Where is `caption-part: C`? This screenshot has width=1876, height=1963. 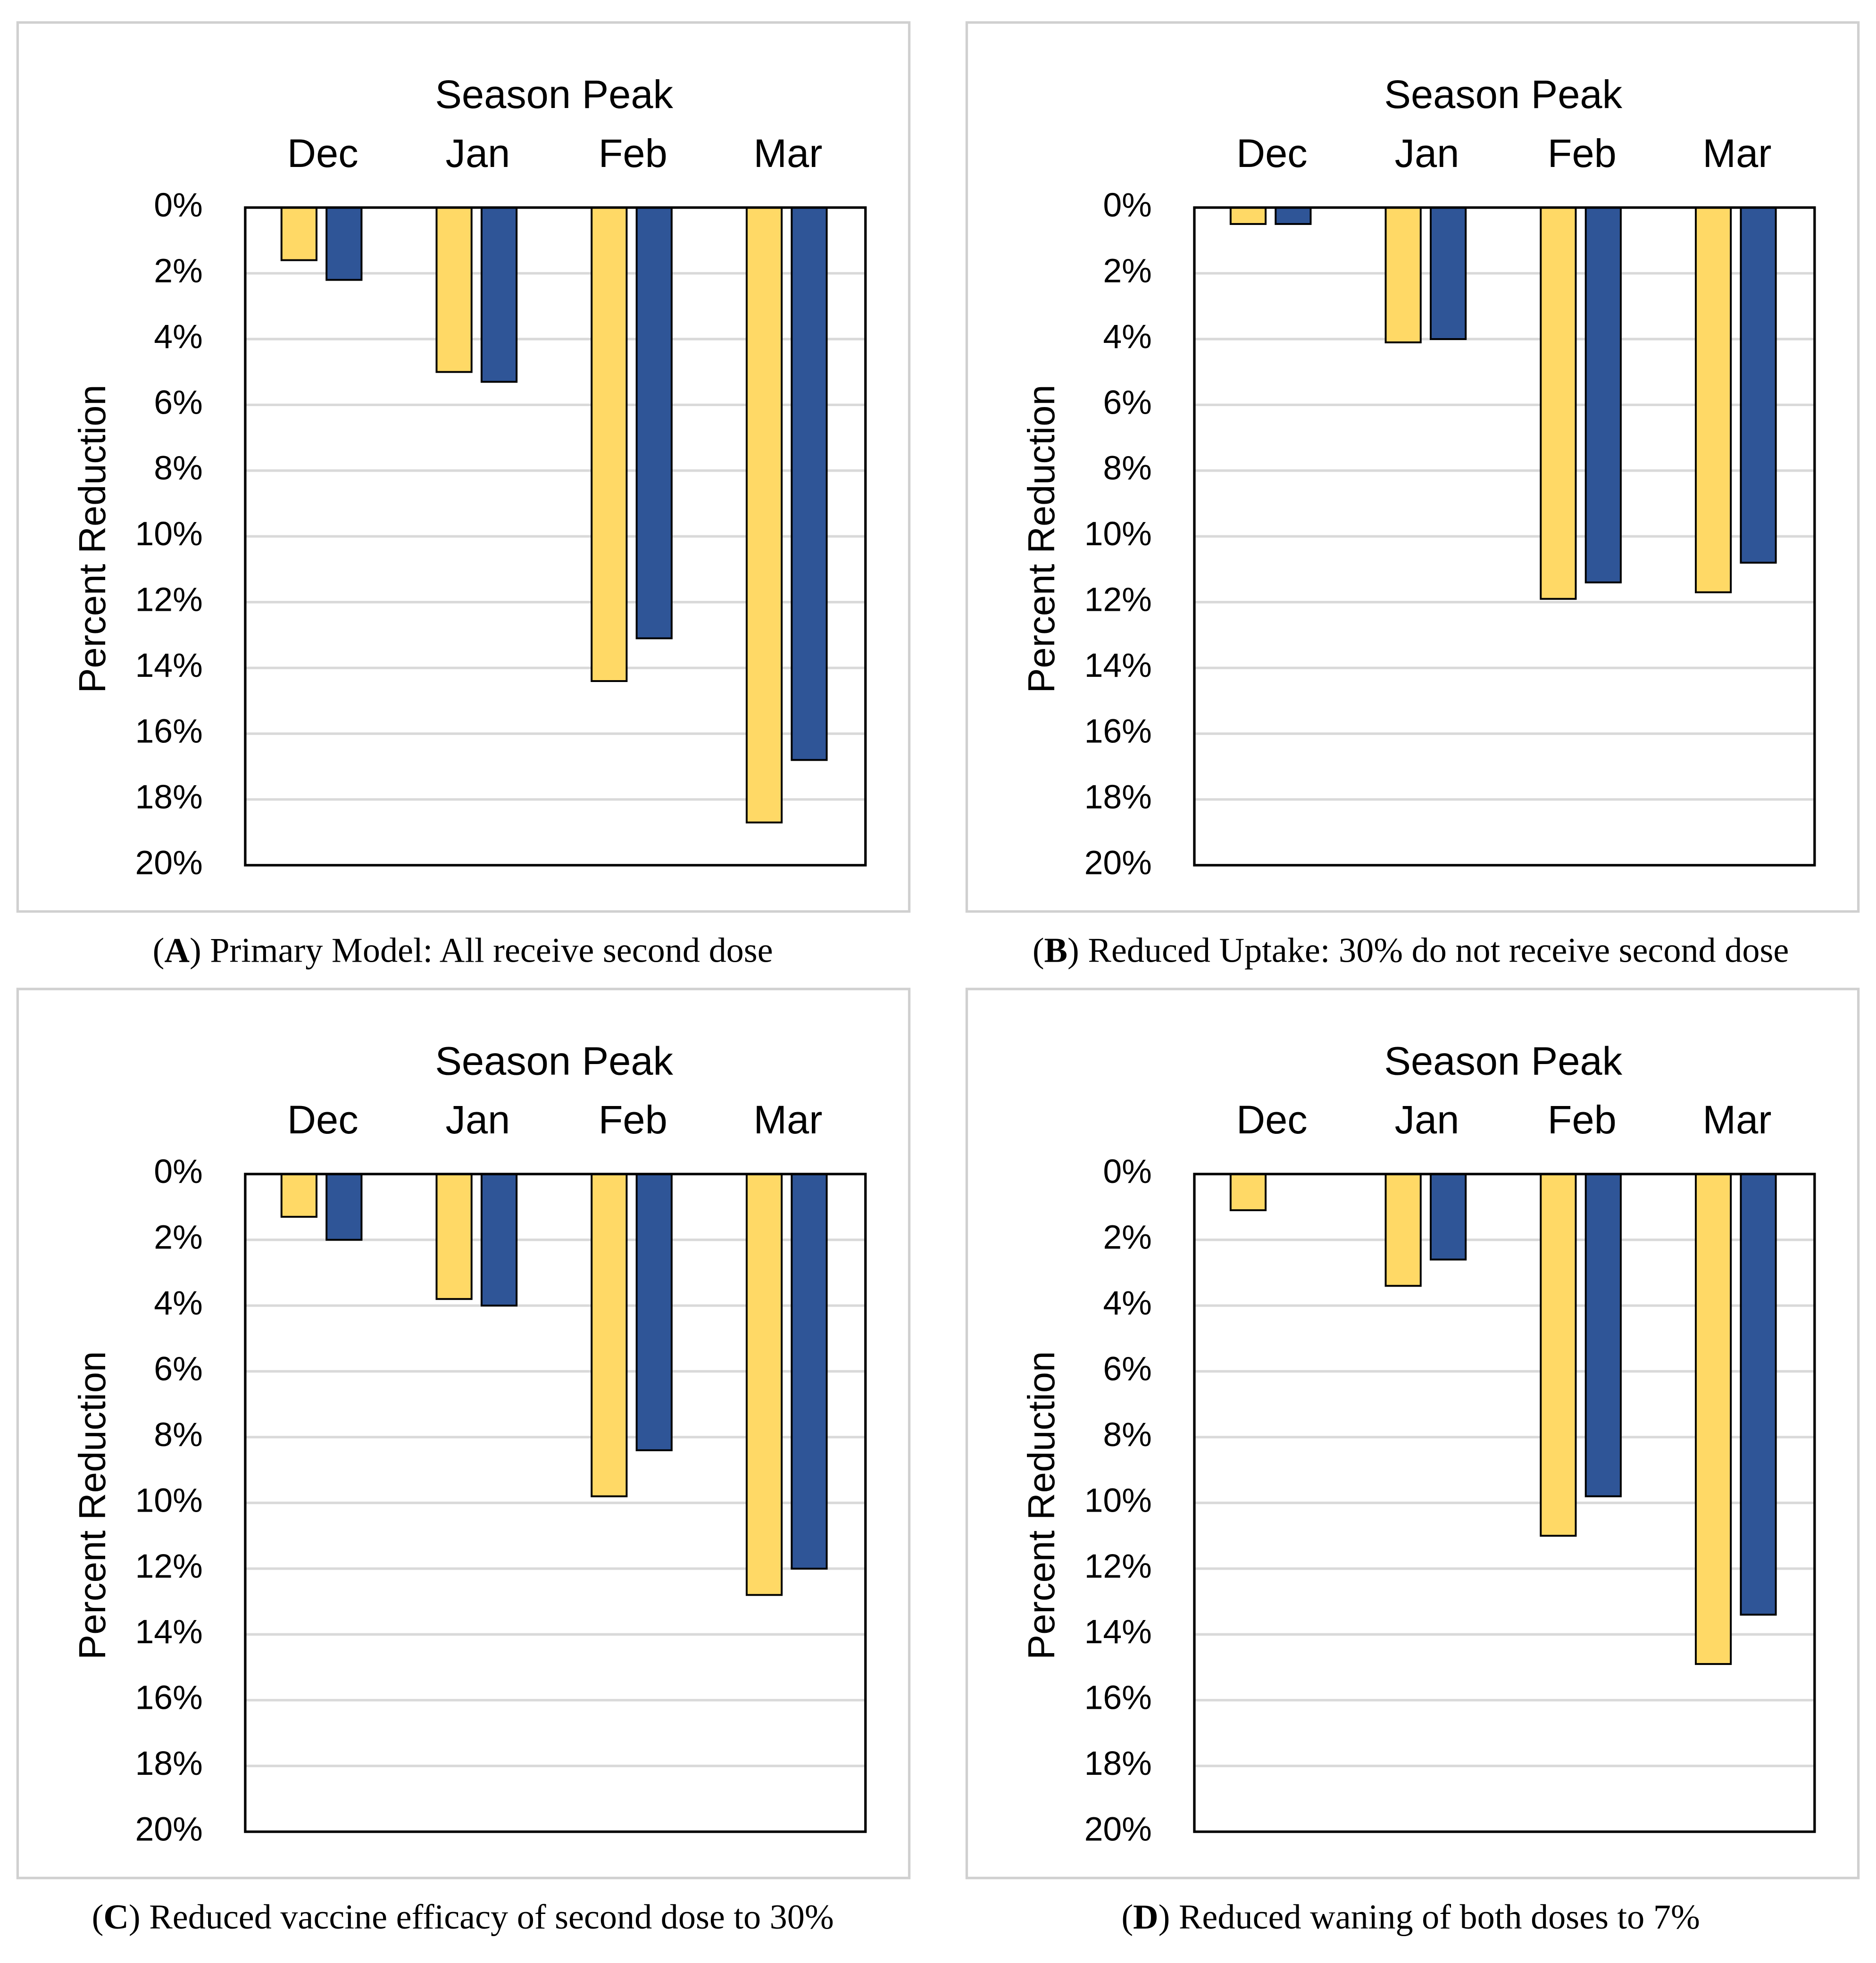 caption-part: C is located at coordinates (116, 1918).